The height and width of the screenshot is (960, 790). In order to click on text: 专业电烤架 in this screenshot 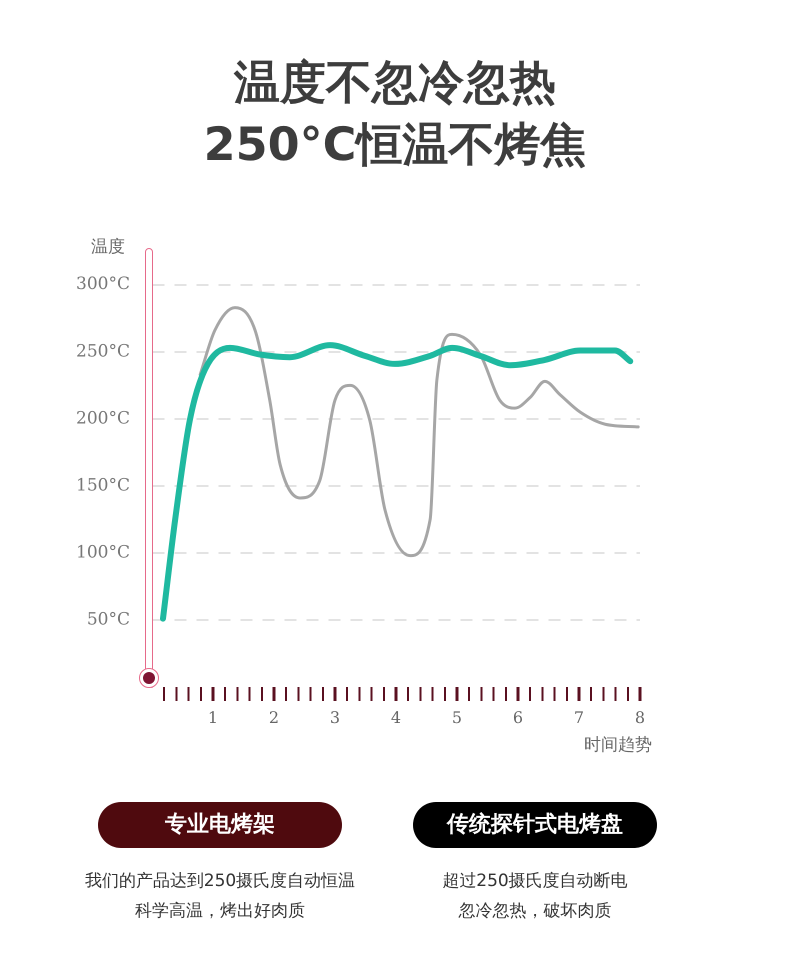, I will do `click(220, 825)`.